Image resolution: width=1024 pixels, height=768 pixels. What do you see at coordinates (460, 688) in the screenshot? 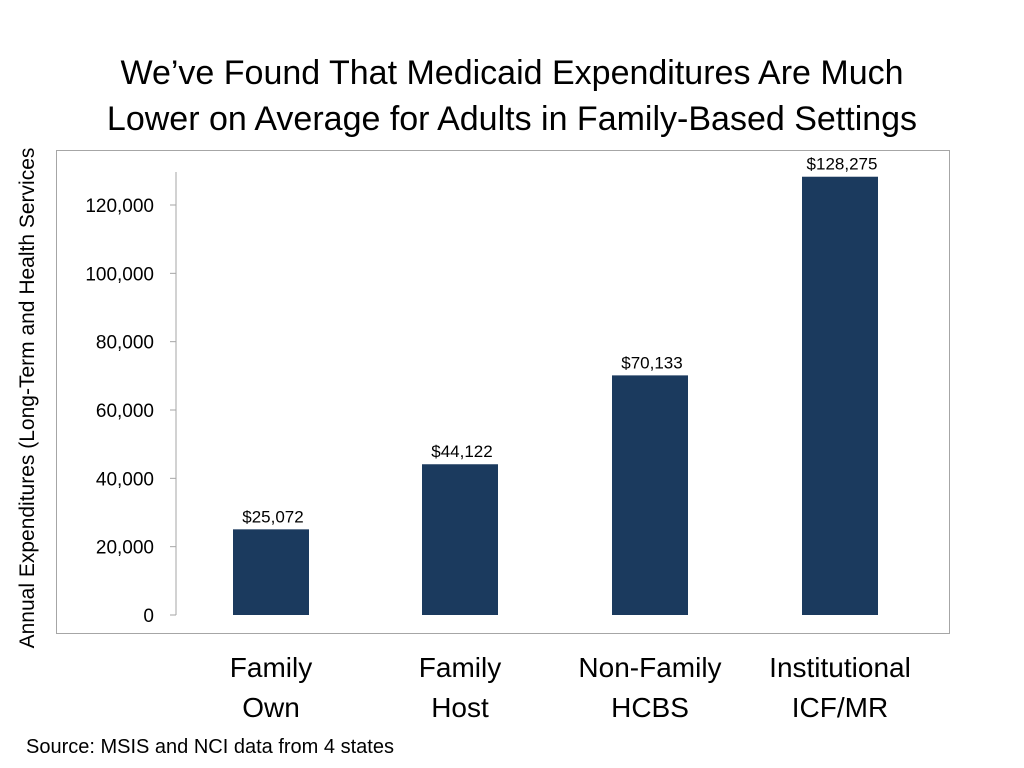
I see `category-label-family-host: Family Host` at bounding box center [460, 688].